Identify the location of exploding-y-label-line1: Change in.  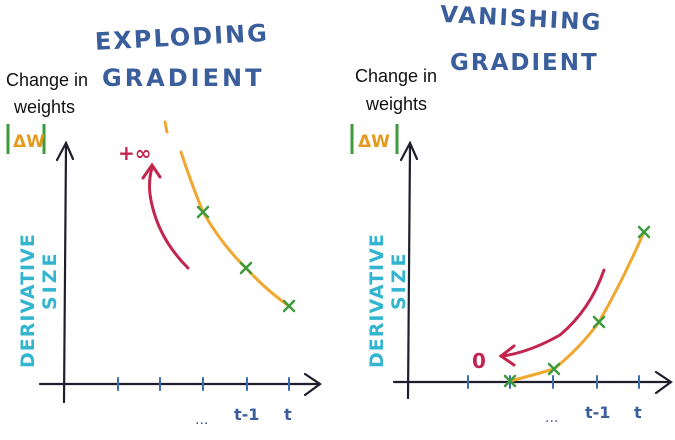
(47, 80).